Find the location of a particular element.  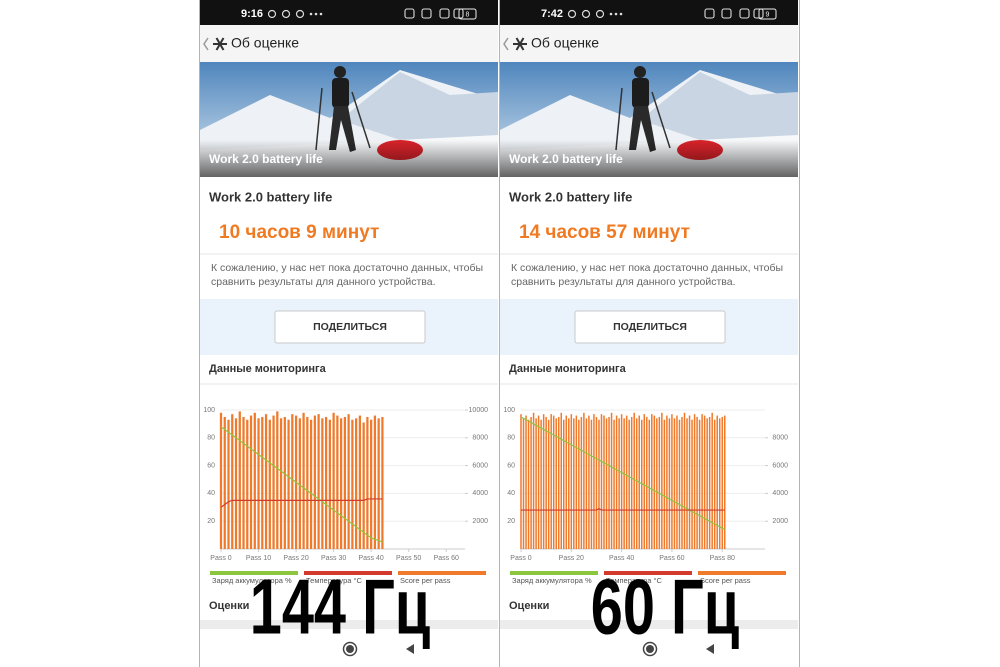

x-tick-label: Pass 30 is located at coordinates (333, 558).